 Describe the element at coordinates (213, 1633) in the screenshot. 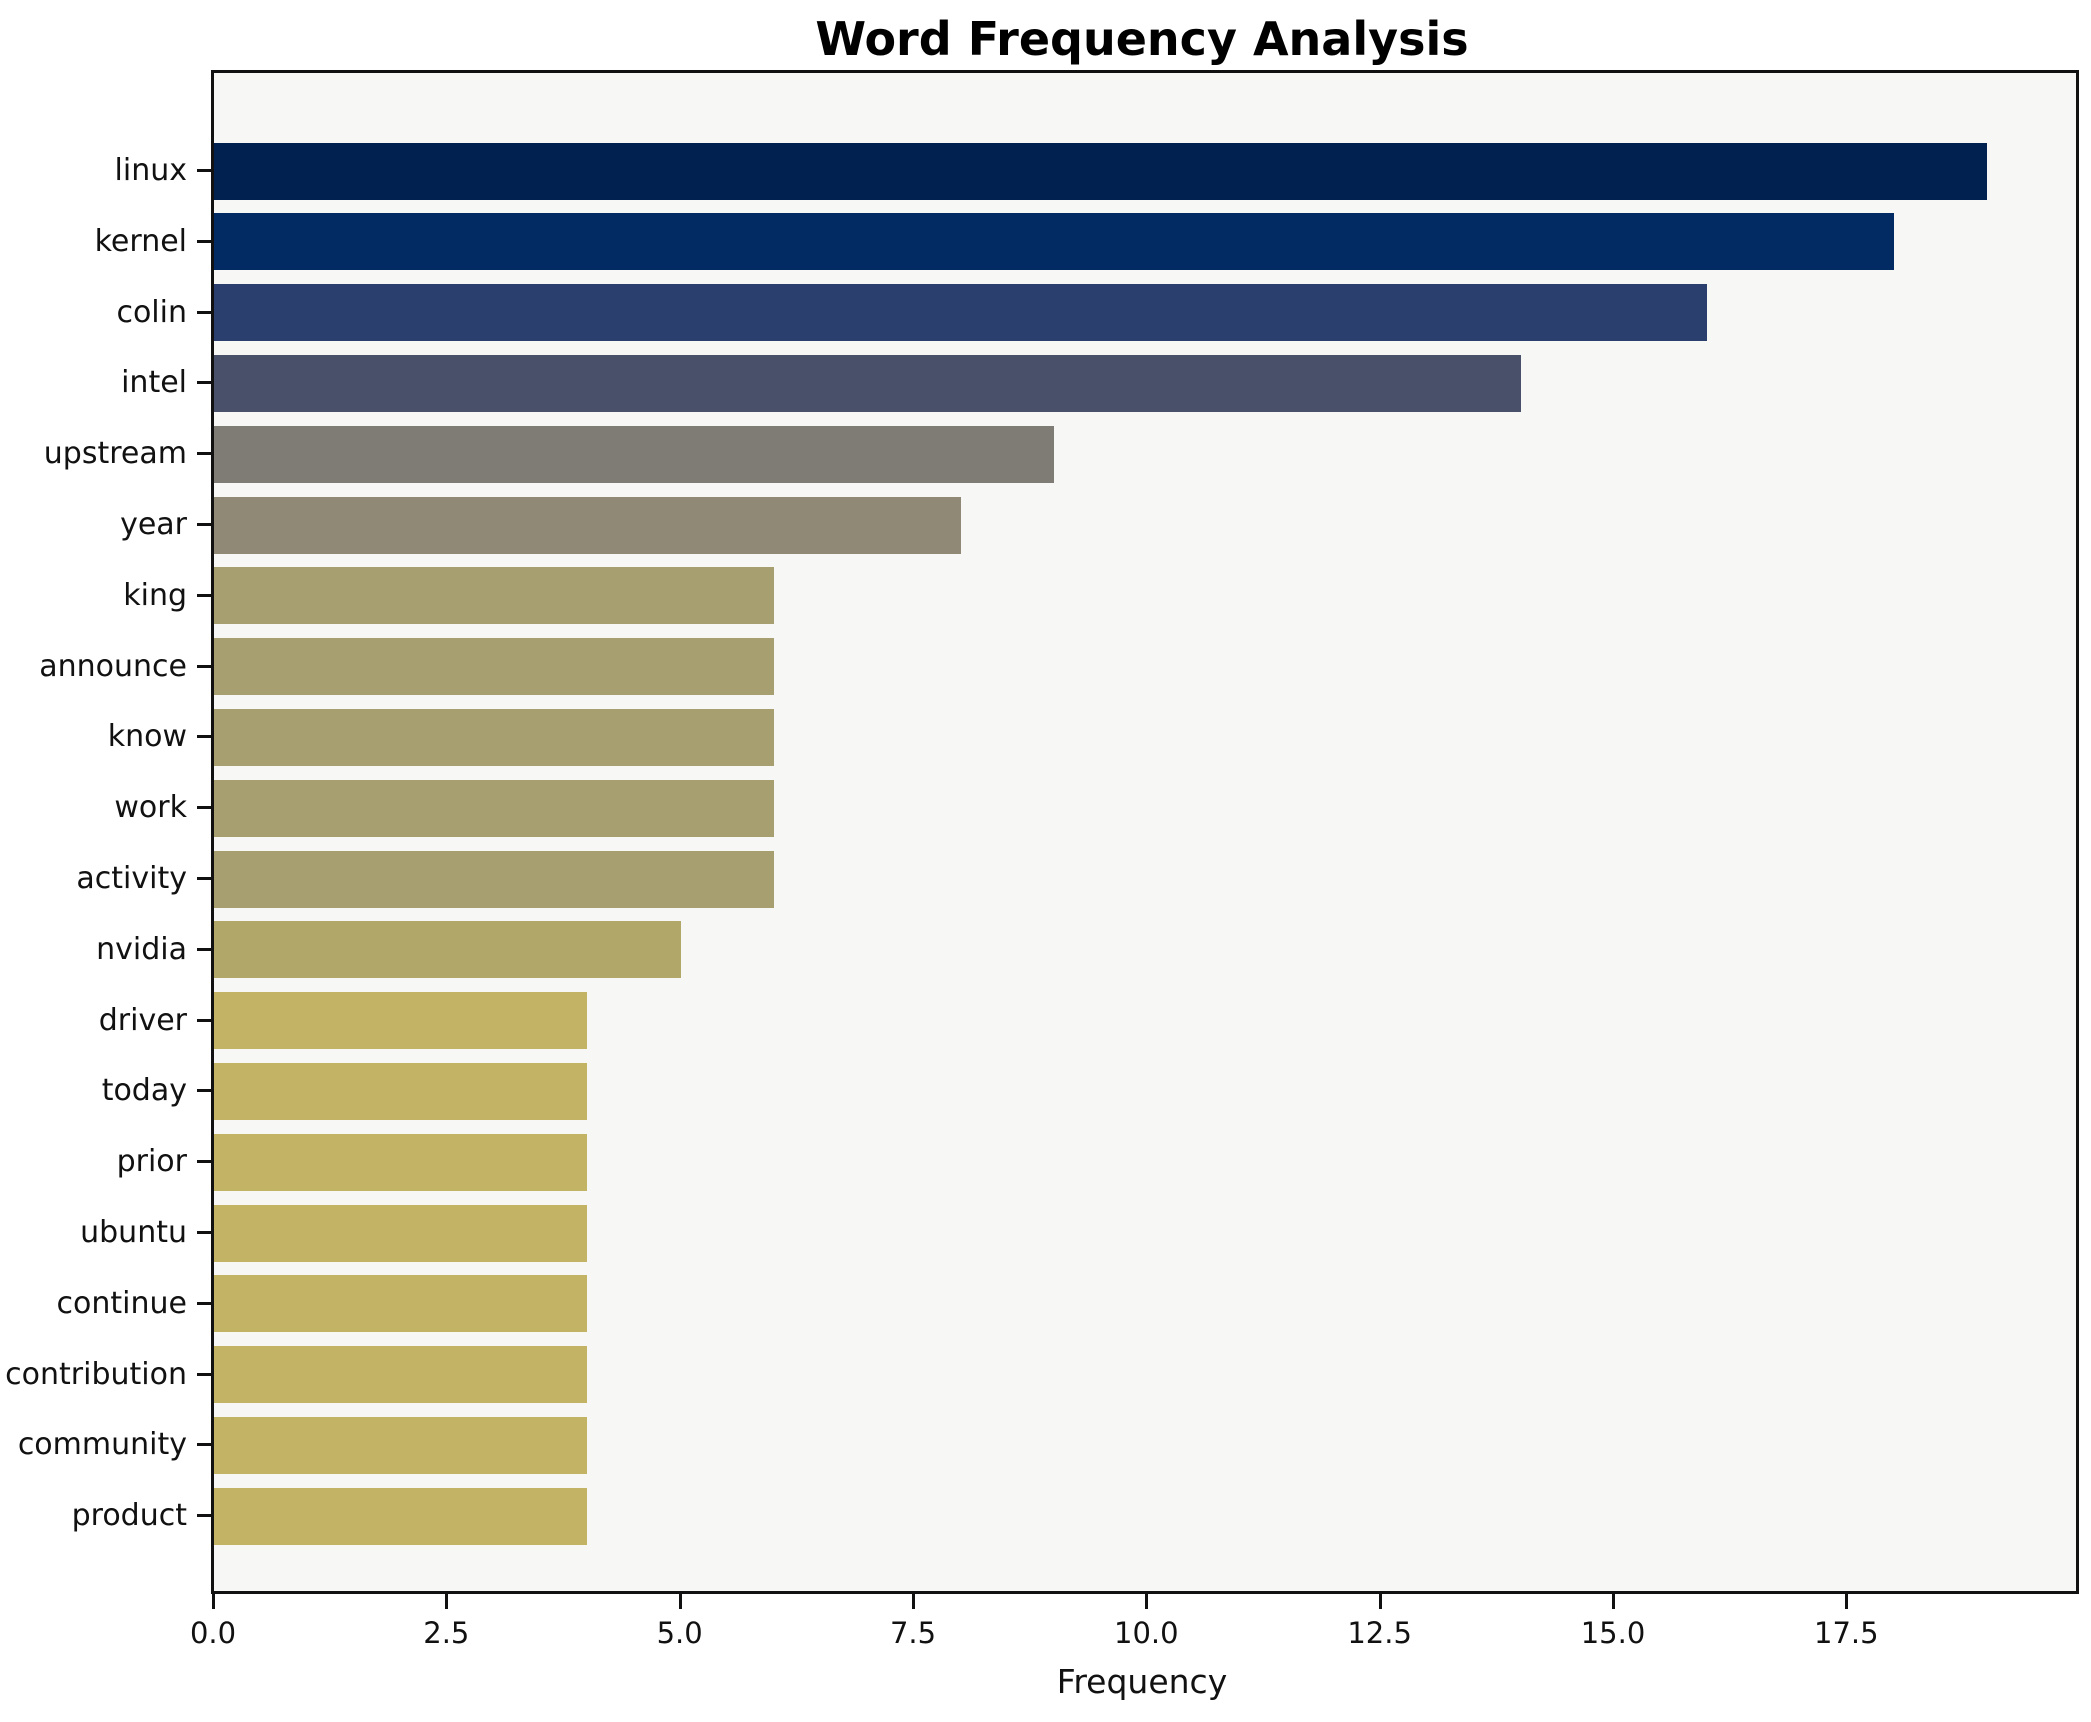

I see `x-tick-label-0.0: 0.0` at that location.